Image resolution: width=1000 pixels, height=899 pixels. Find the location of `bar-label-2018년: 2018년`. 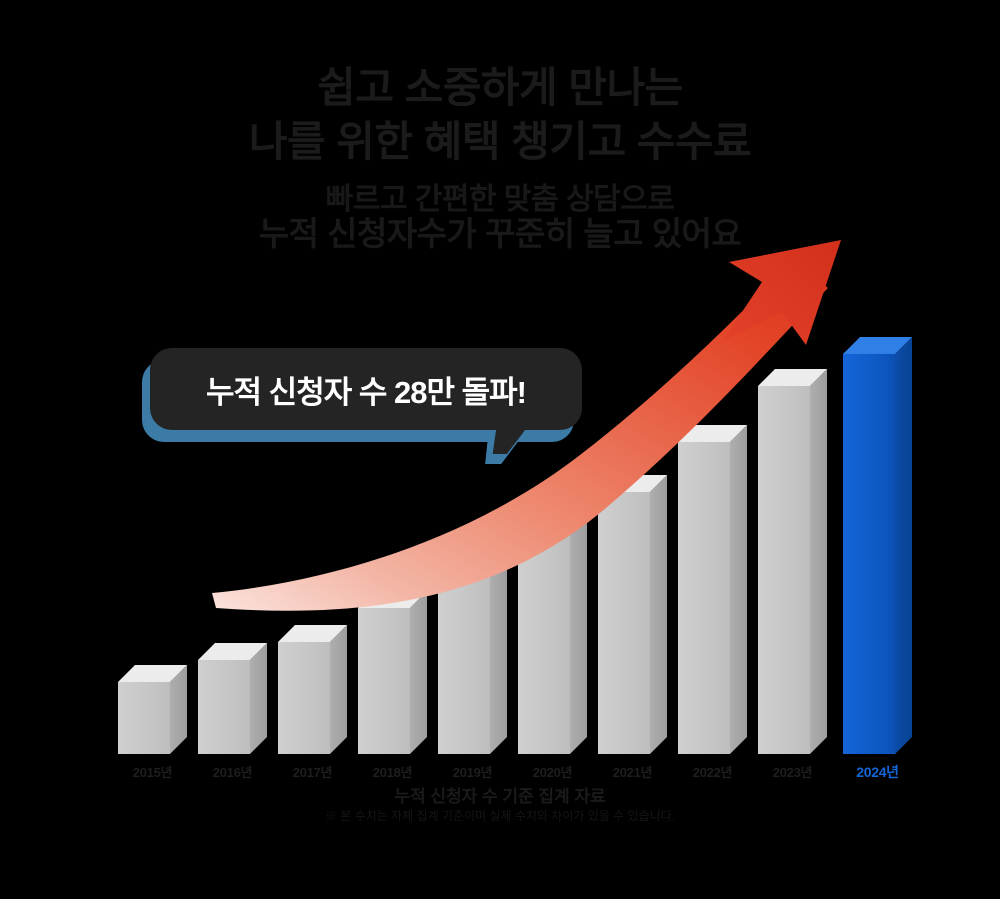

bar-label-2018년: 2018년 is located at coordinates (392, 772).